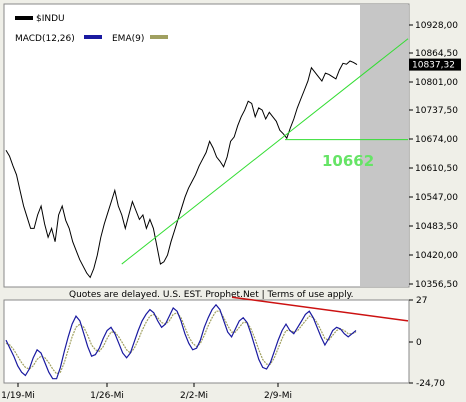 This screenshot has width=466, height=402. What do you see at coordinates (93, 37) in the screenshot?
I see `legend-swatch-macd` at bounding box center [93, 37].